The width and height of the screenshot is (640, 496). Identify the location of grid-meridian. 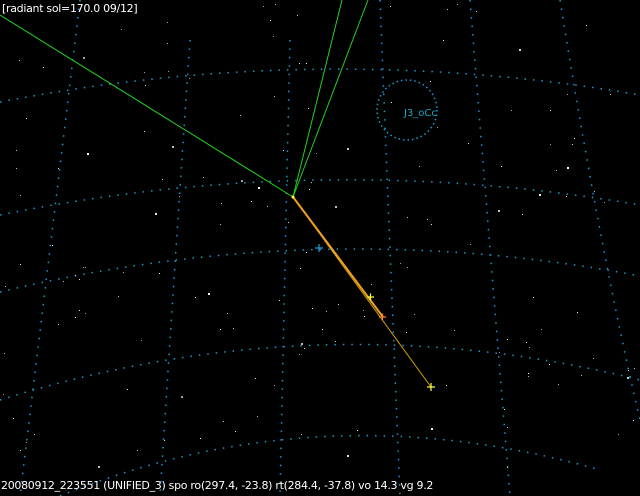
(50, 248).